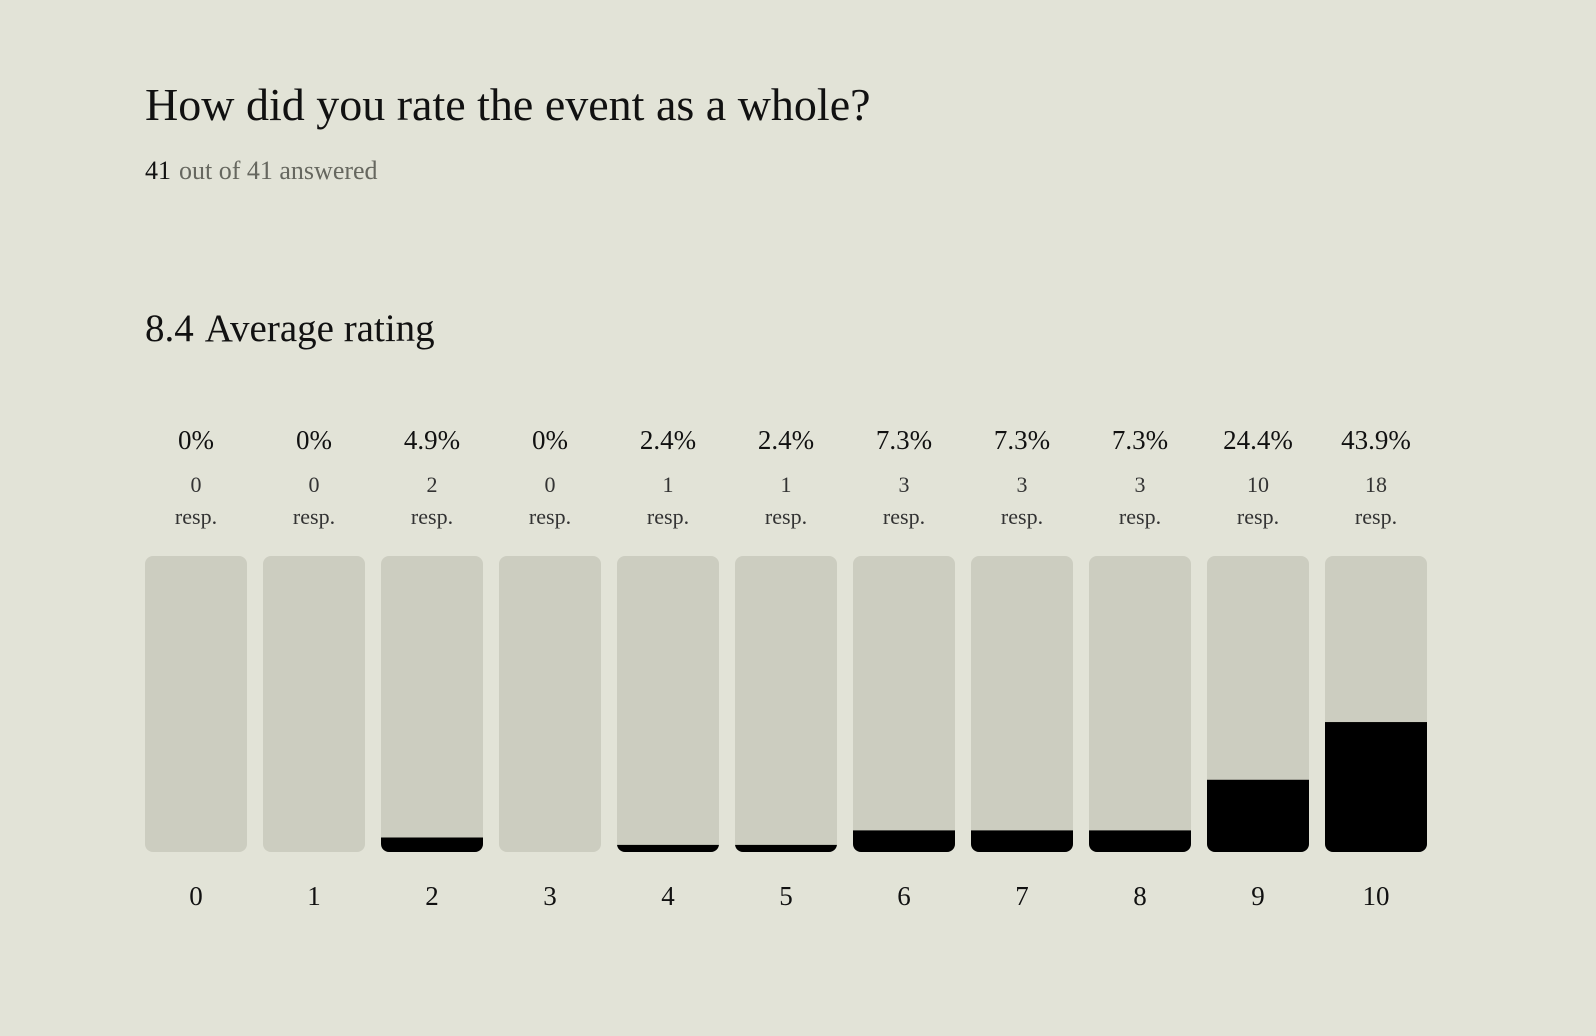 This screenshot has height=1036, width=1596. Describe the element at coordinates (1376, 896) in the screenshot. I see `x-tick-label: 10` at that location.